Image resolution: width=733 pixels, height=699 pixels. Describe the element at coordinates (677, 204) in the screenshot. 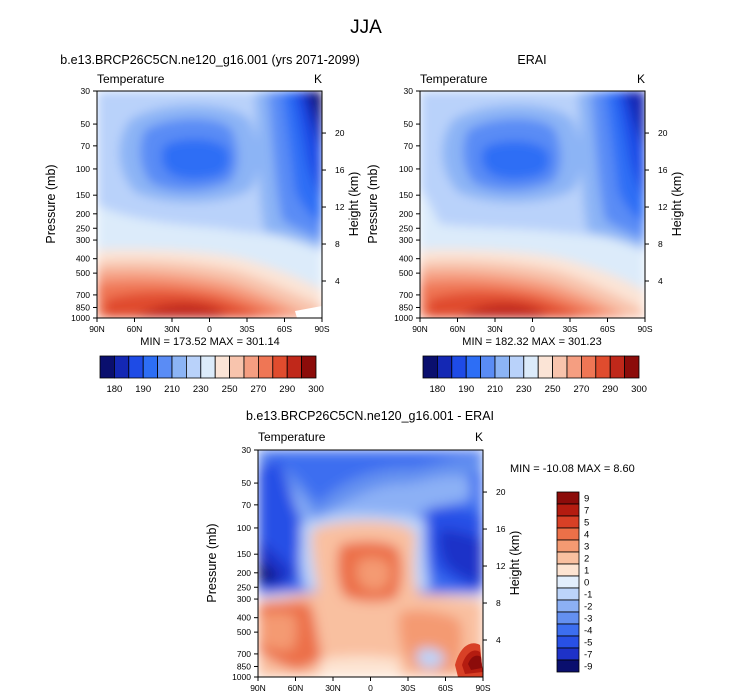

I see `y-axis-label-height: Height (km)` at that location.